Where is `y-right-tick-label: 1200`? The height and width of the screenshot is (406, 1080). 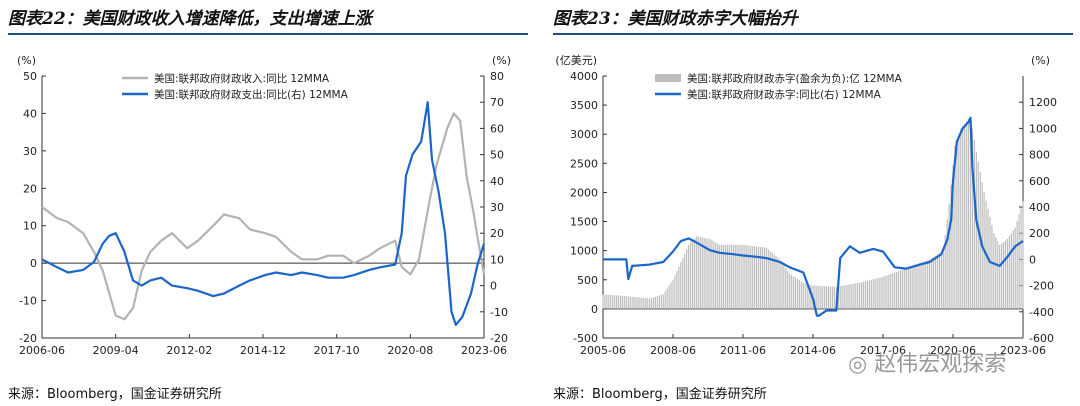 y-right-tick-label: 1200 is located at coordinates (1043, 102).